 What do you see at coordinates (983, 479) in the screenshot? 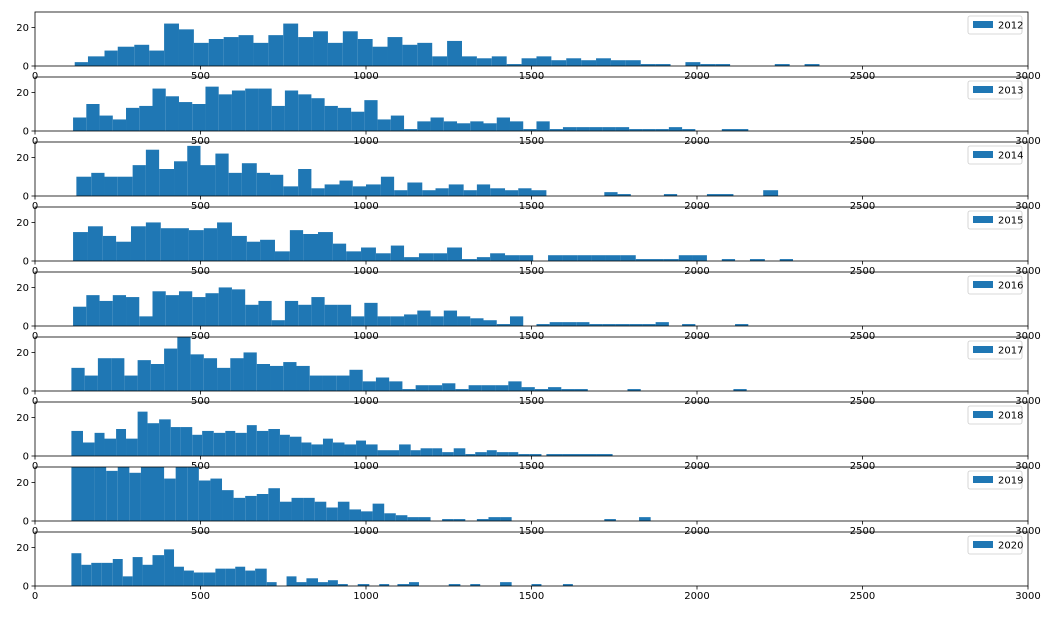
I see `legend-swatch` at bounding box center [983, 479].